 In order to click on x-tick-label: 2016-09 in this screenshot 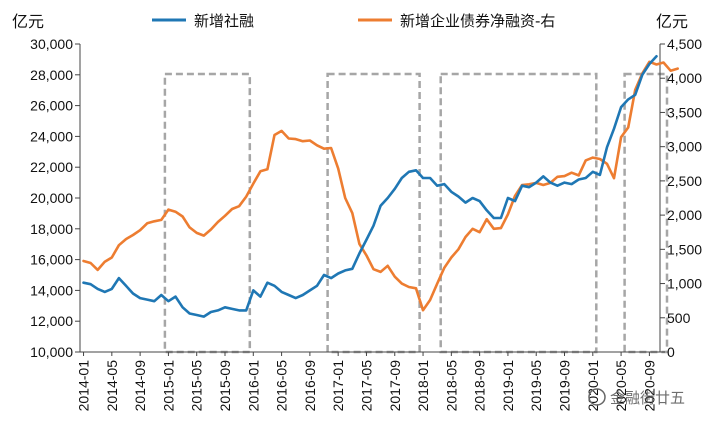, I will do `click(310, 386)`.